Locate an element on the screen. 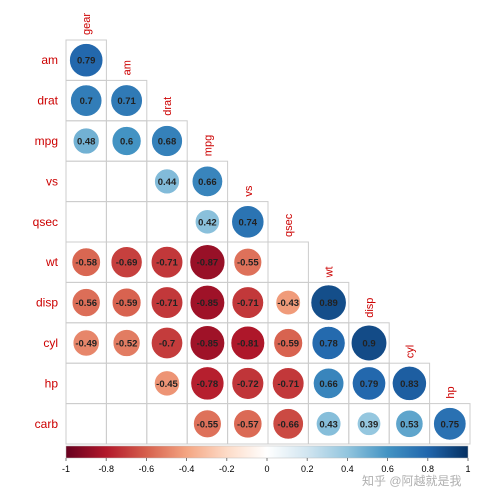 The height and width of the screenshot is (504, 504). corr-value-qsec-vs: 0.74 is located at coordinates (248, 222).